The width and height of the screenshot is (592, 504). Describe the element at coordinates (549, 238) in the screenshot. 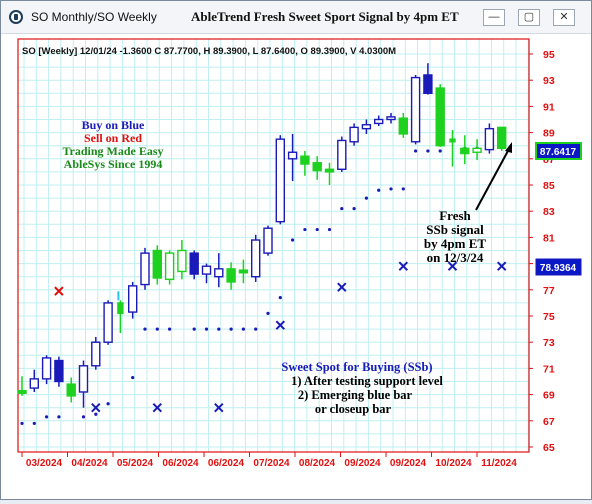

I see `y-tick-label: 81` at that location.